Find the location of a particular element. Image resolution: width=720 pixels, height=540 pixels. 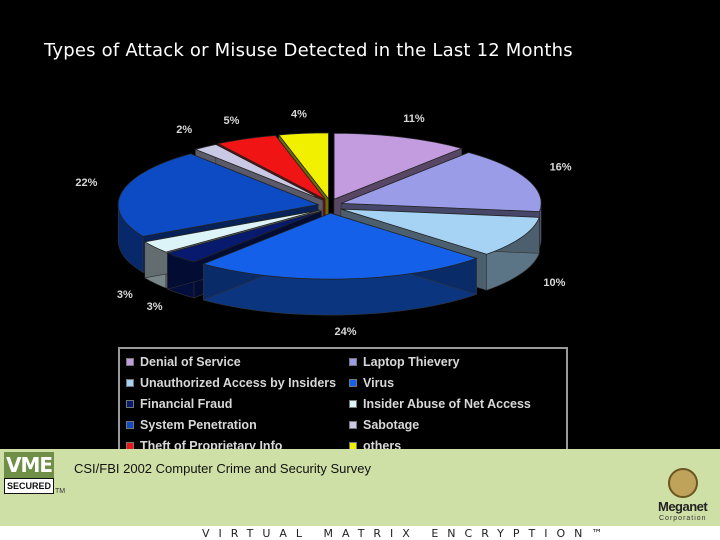

pie-slice-virus is located at coordinates (340, 246).